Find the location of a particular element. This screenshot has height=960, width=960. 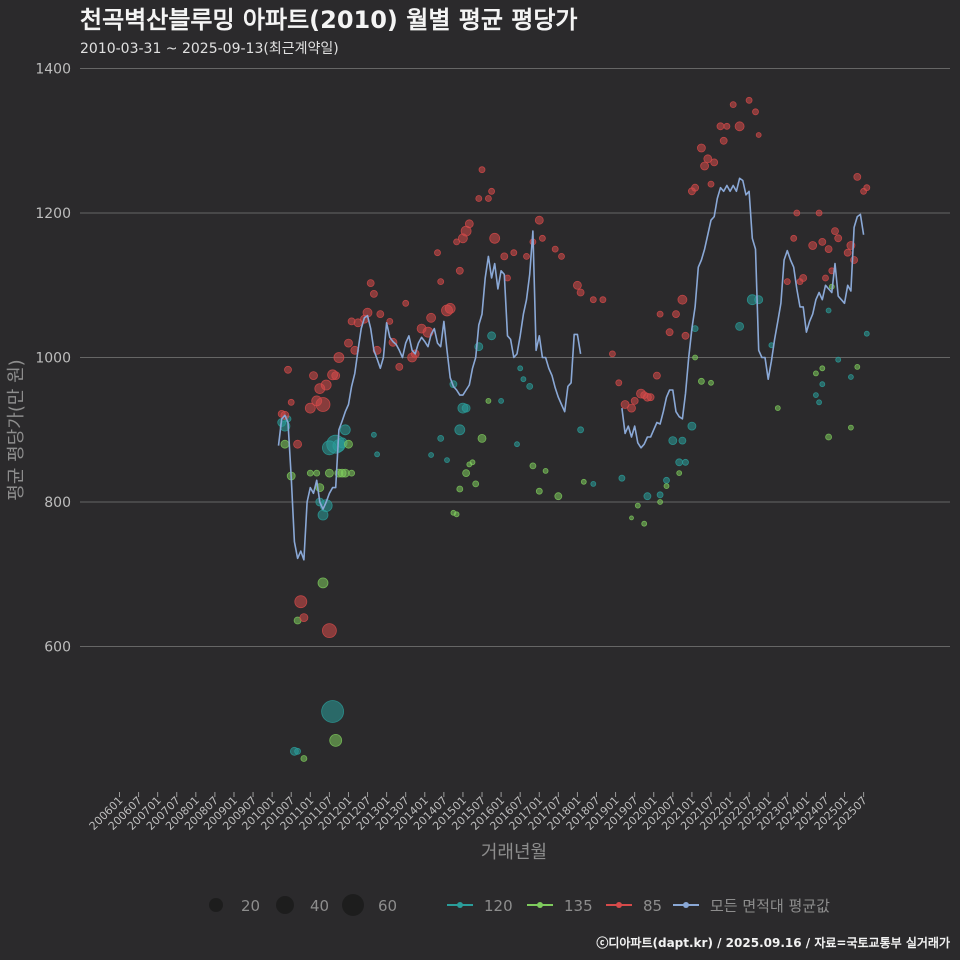

legend-size-label: 60 is located at coordinates (387, 906).